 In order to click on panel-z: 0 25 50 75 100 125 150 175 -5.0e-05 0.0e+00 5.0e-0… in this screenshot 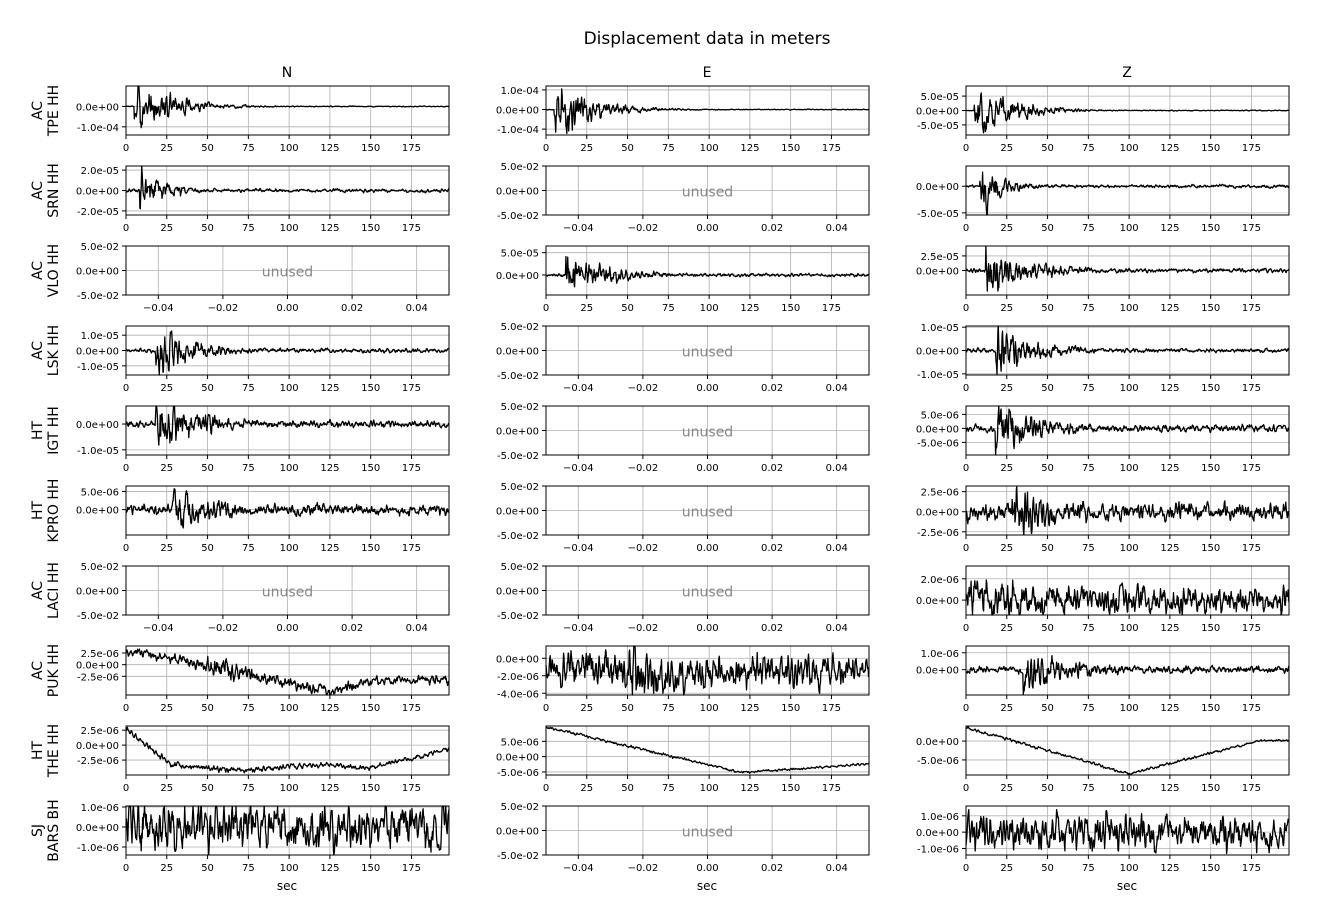, I will do `click(1103, 119)`.